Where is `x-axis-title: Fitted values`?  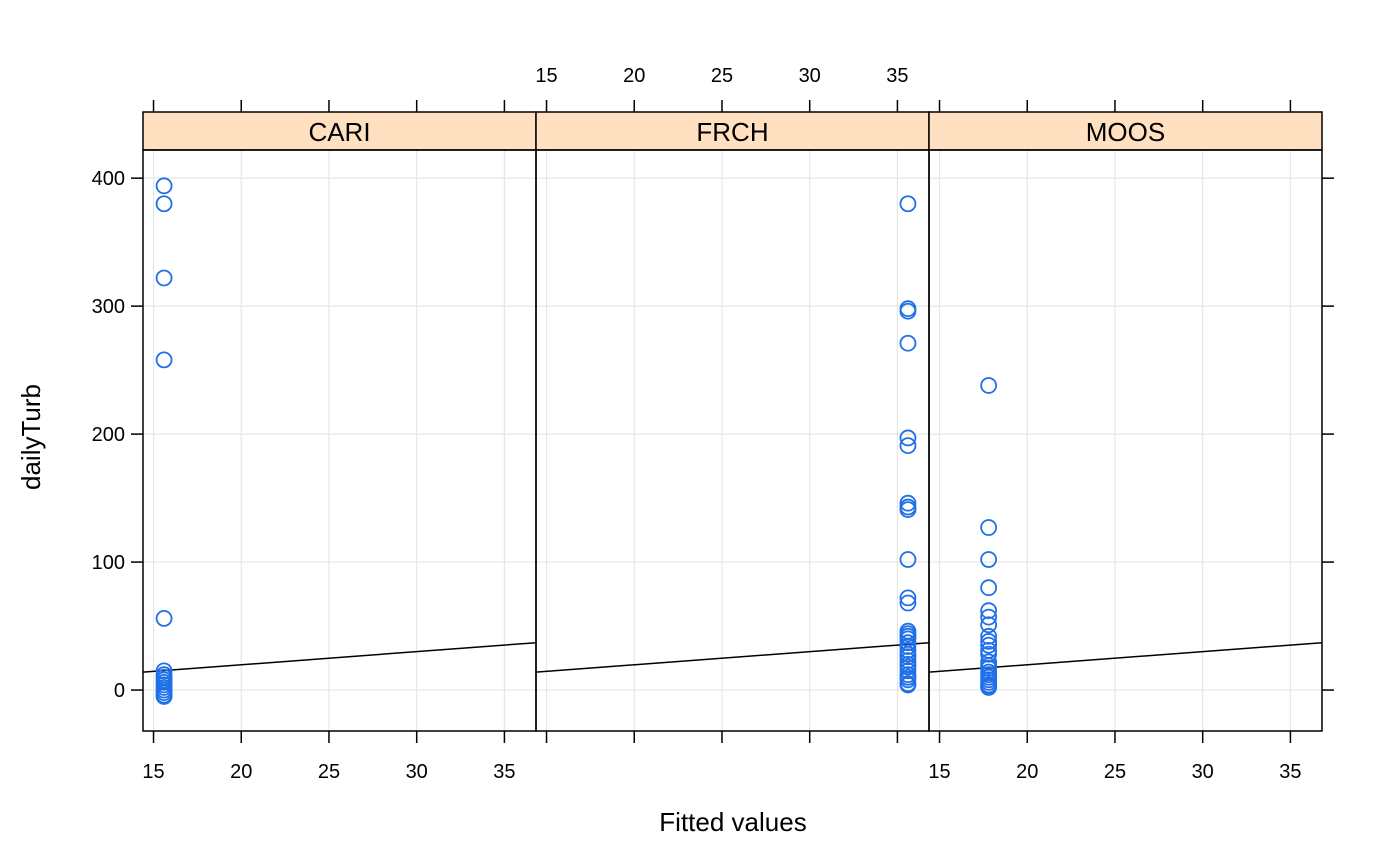 x-axis-title: Fitted values is located at coordinates (732, 822).